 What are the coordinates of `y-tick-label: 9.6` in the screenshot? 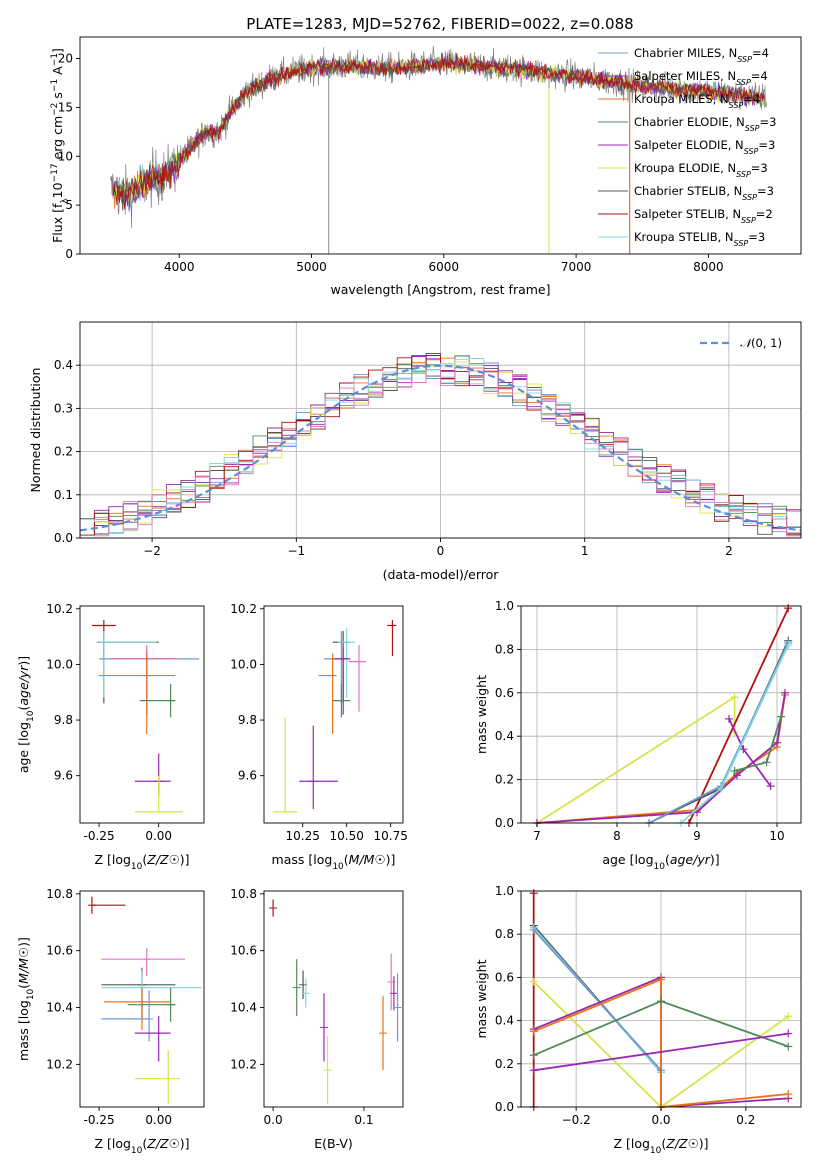 It's located at (247, 776).